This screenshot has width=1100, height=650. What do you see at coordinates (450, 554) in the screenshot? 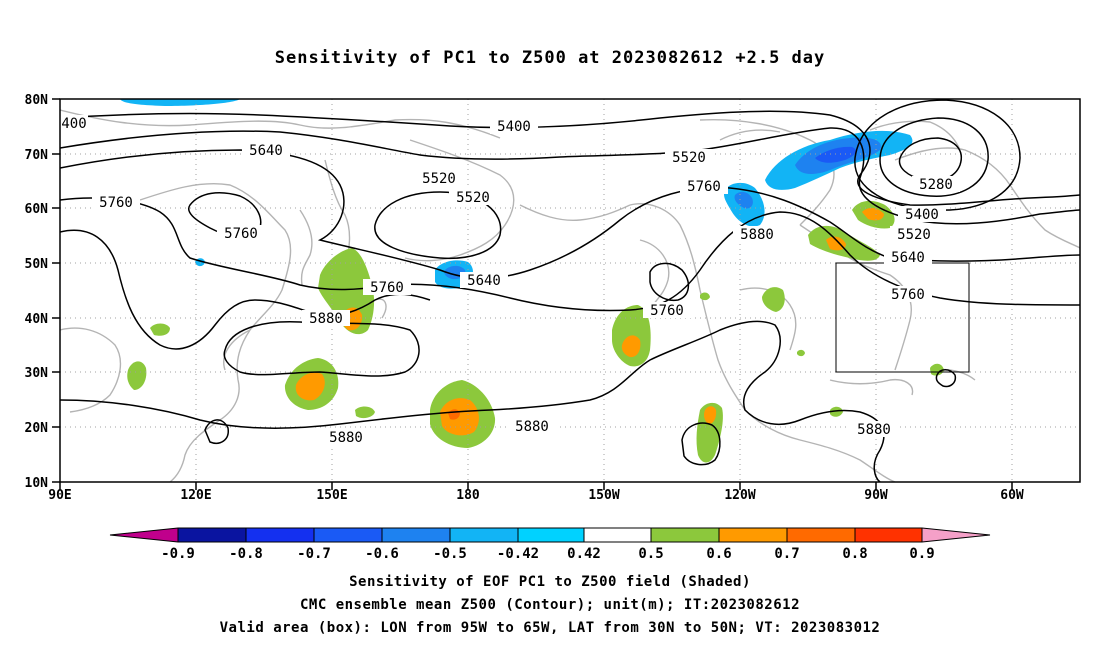
I see `colorbar-label: -0.5` at bounding box center [450, 554].